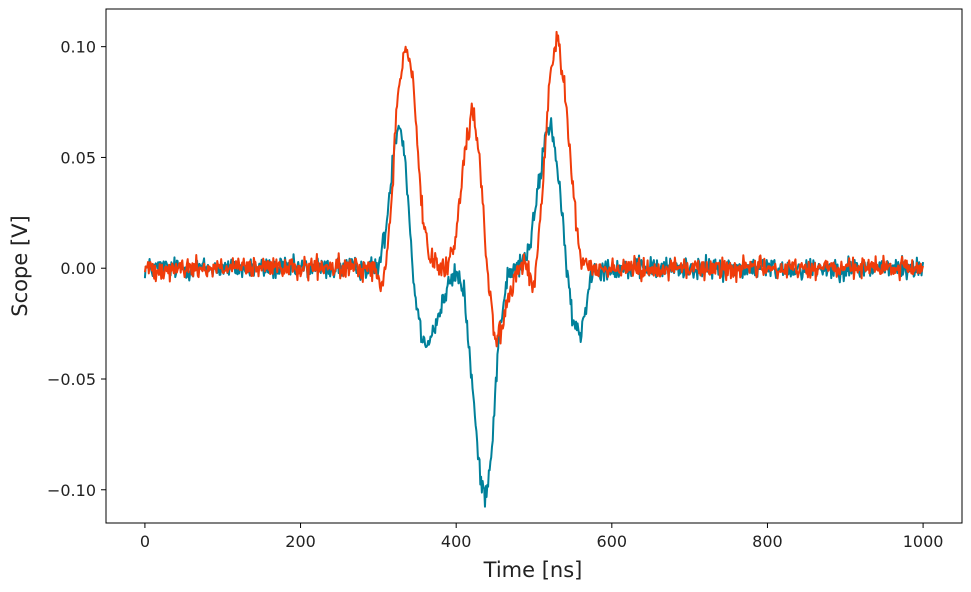 Image resolution: width=971 pixels, height=592 pixels. What do you see at coordinates (542, 537) in the screenshot?
I see `x-axis-ticks: 0 200 400 600 800 1000` at bounding box center [542, 537].